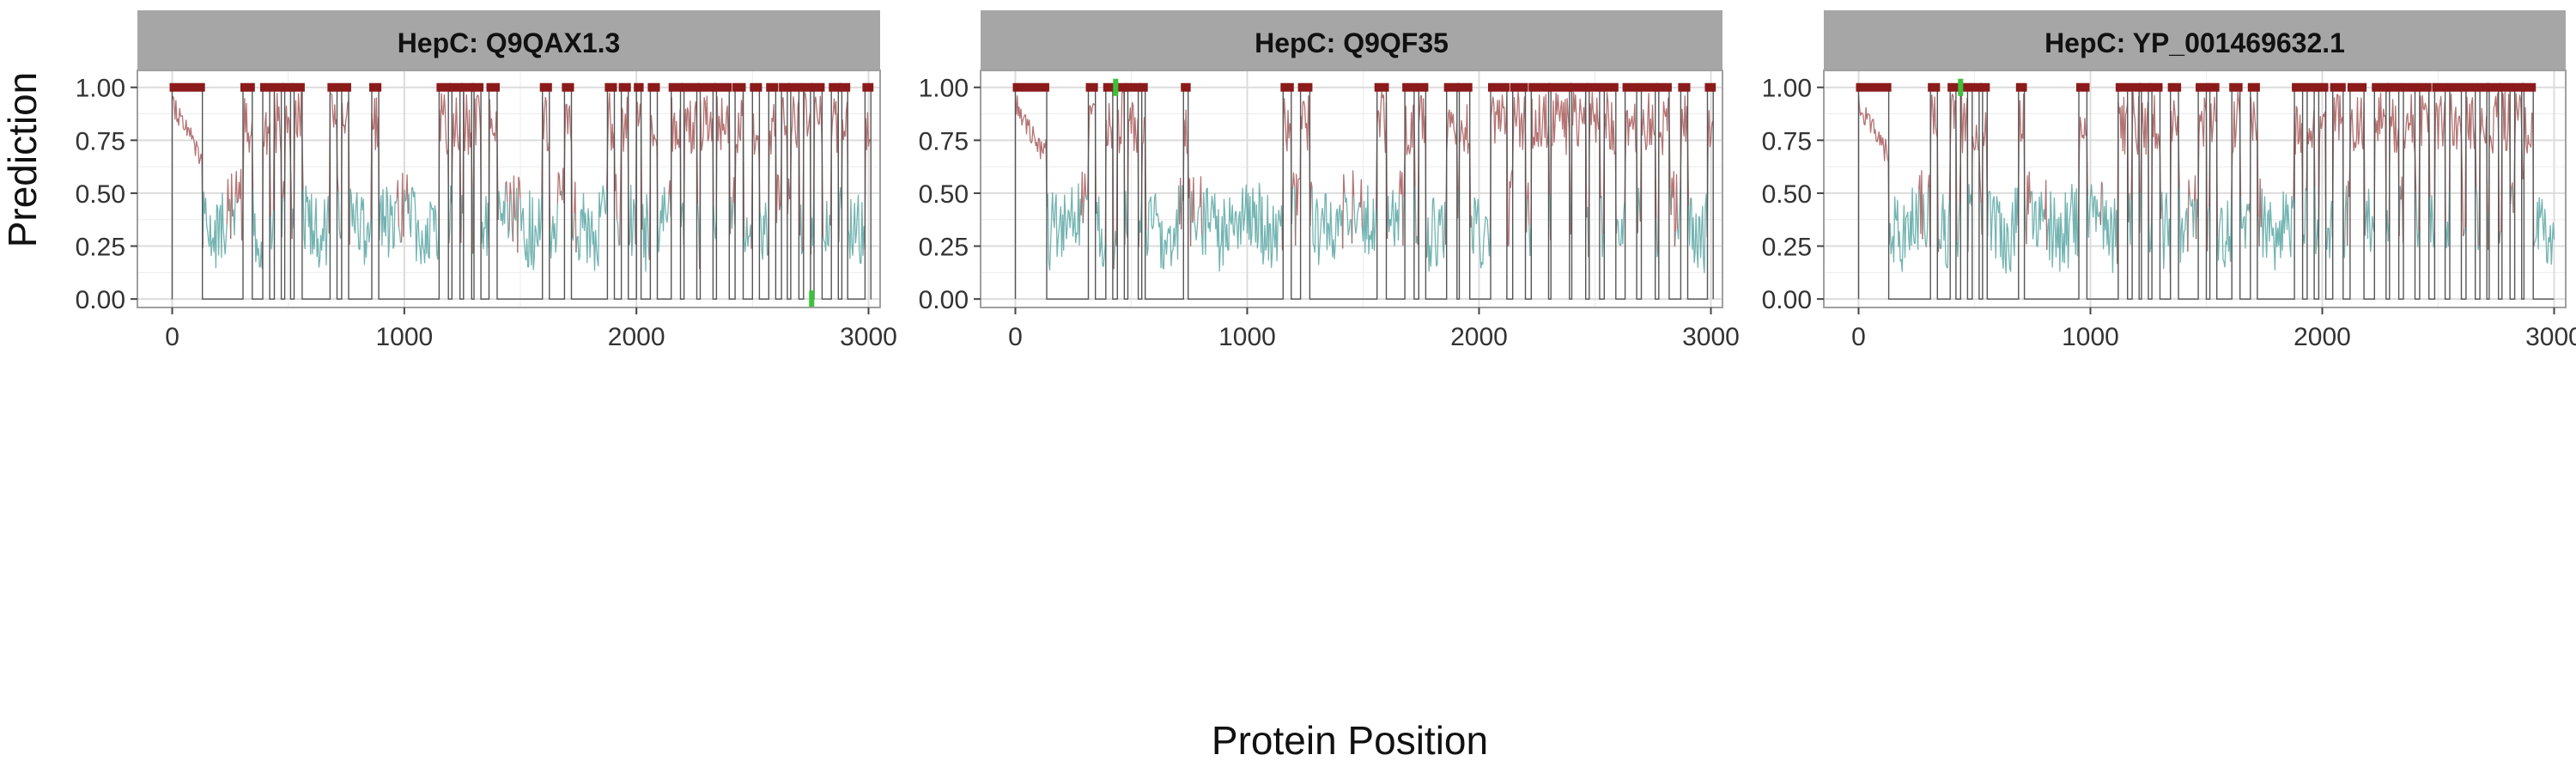 The height and width of the screenshot is (773, 2576). I want to click on facet-title: HepC: Q9QAX1.3, so click(510, 42).